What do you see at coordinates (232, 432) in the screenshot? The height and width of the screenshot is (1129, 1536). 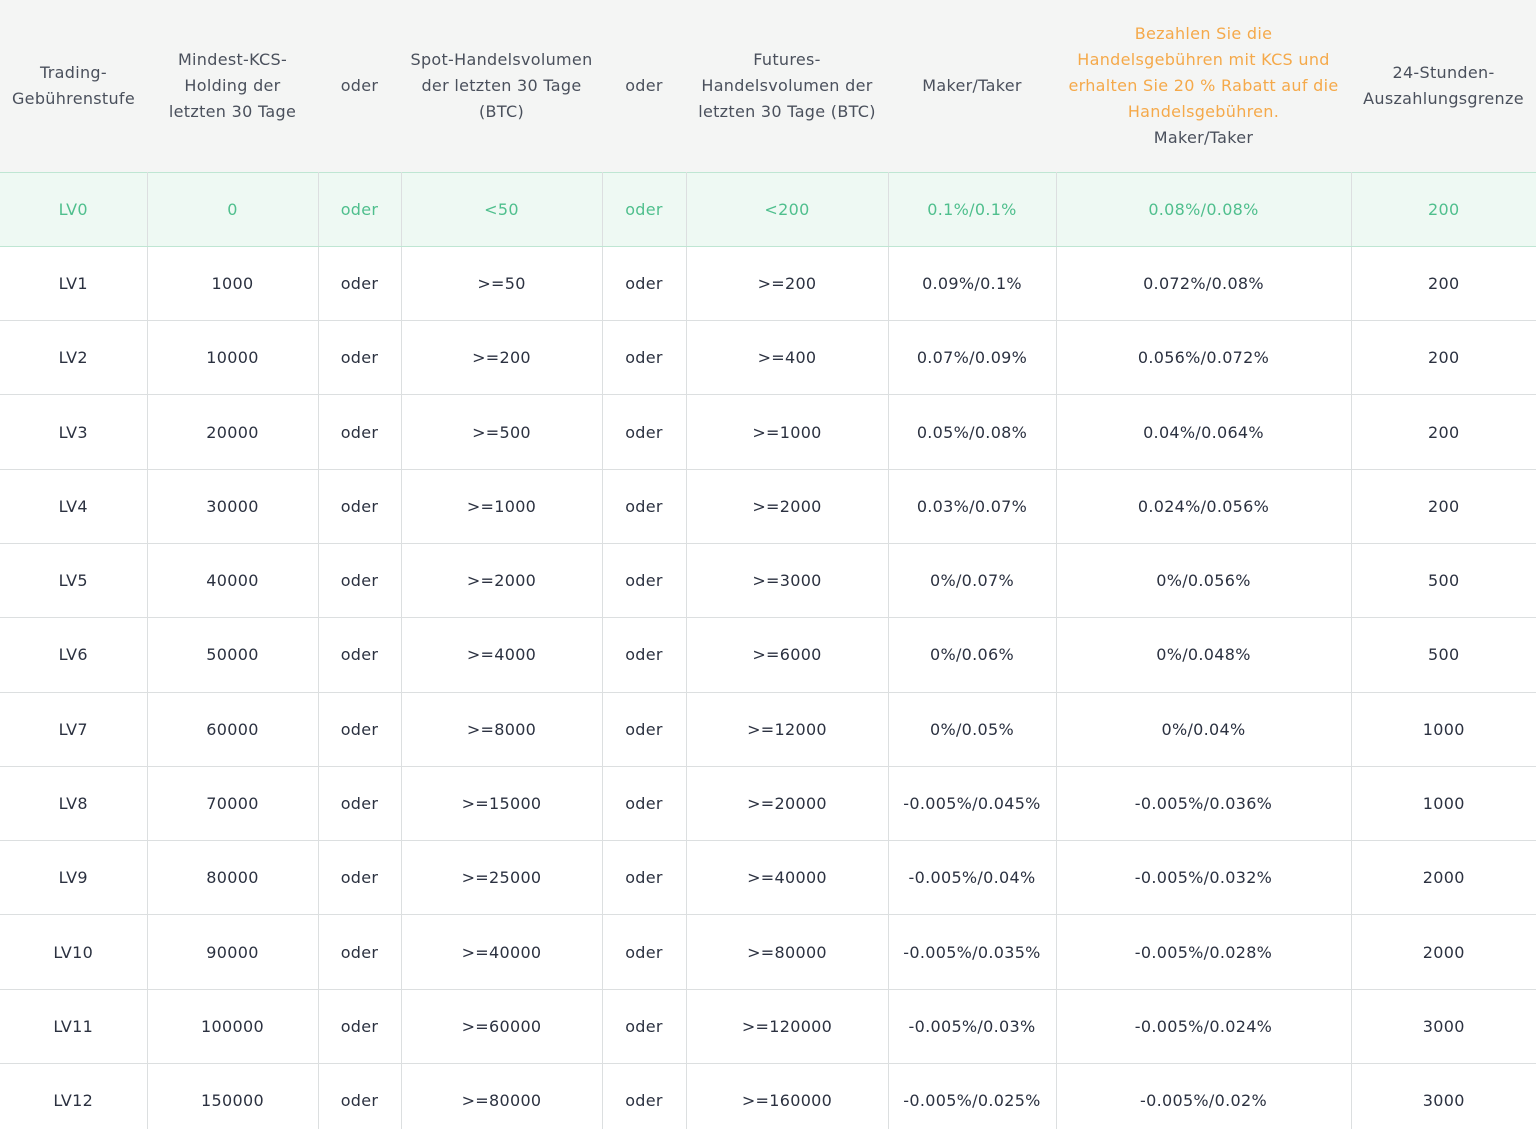 I see `table-cell: 20000` at bounding box center [232, 432].